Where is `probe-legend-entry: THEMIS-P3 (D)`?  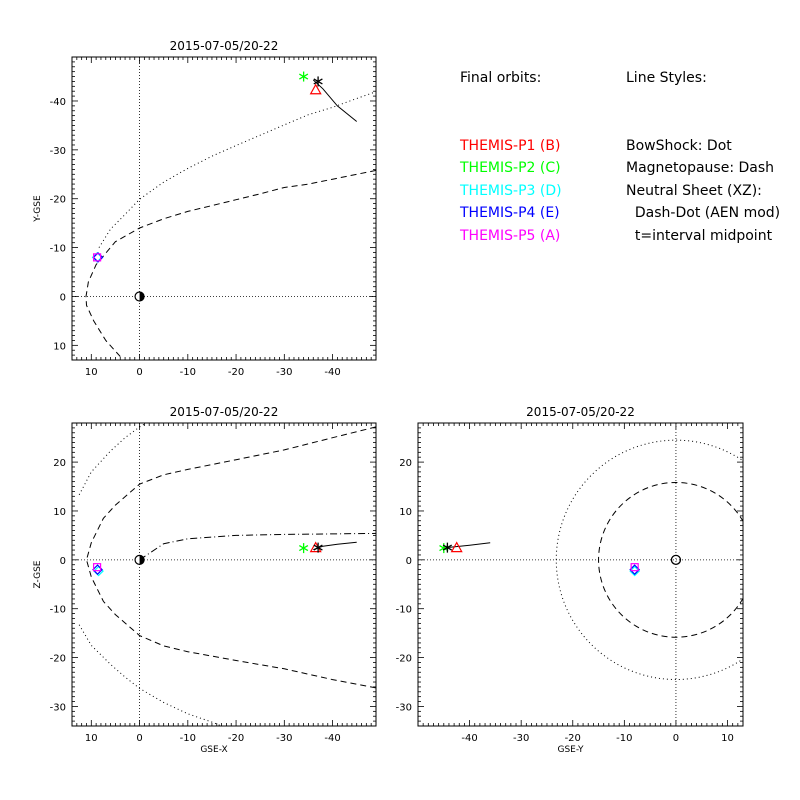
probe-legend-entry: THEMIS-P3 (D) is located at coordinates (511, 190).